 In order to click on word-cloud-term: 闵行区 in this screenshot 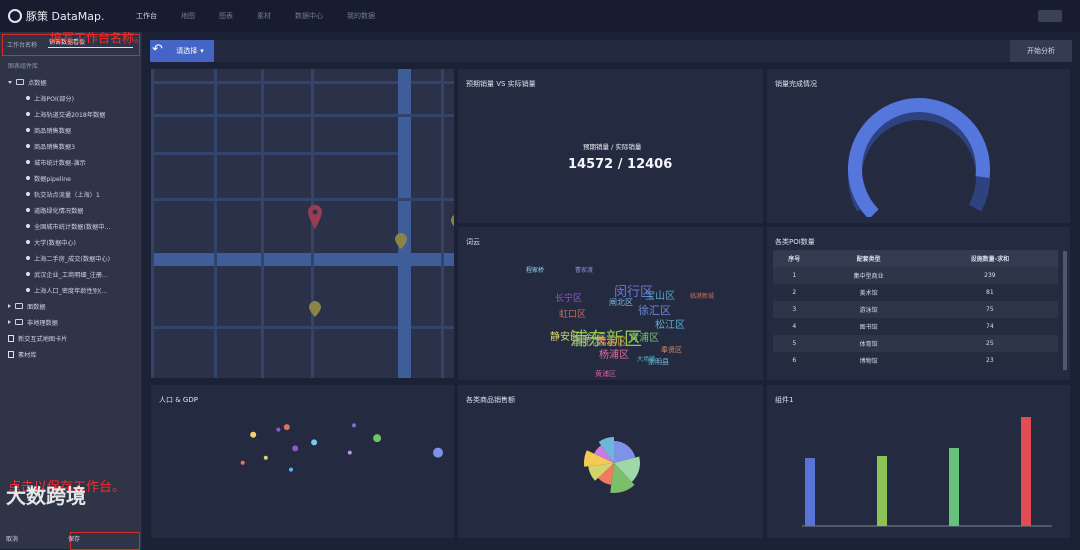, I will do `click(634, 292)`.